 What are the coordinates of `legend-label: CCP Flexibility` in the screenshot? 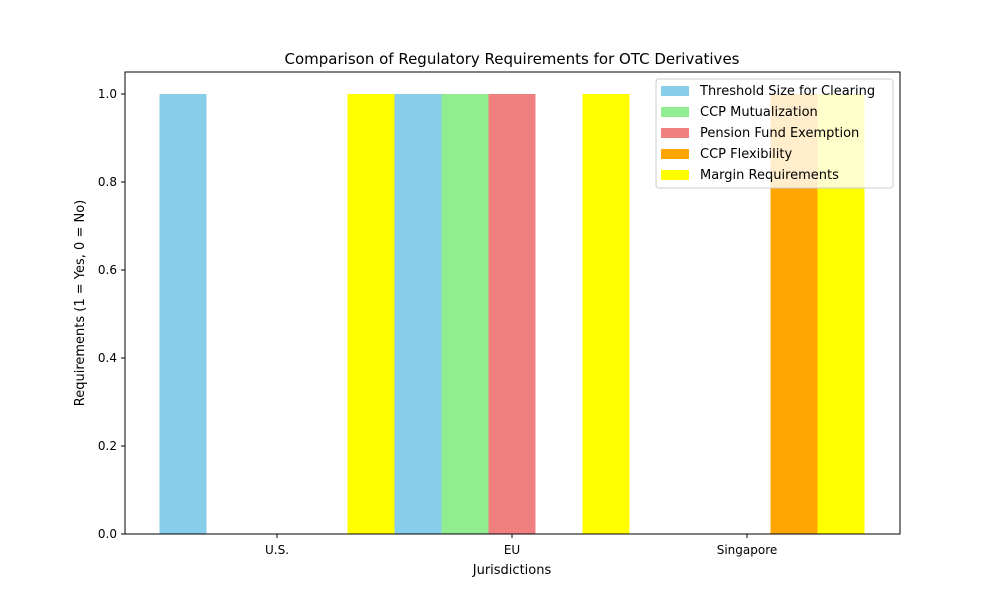 It's located at (746, 154).